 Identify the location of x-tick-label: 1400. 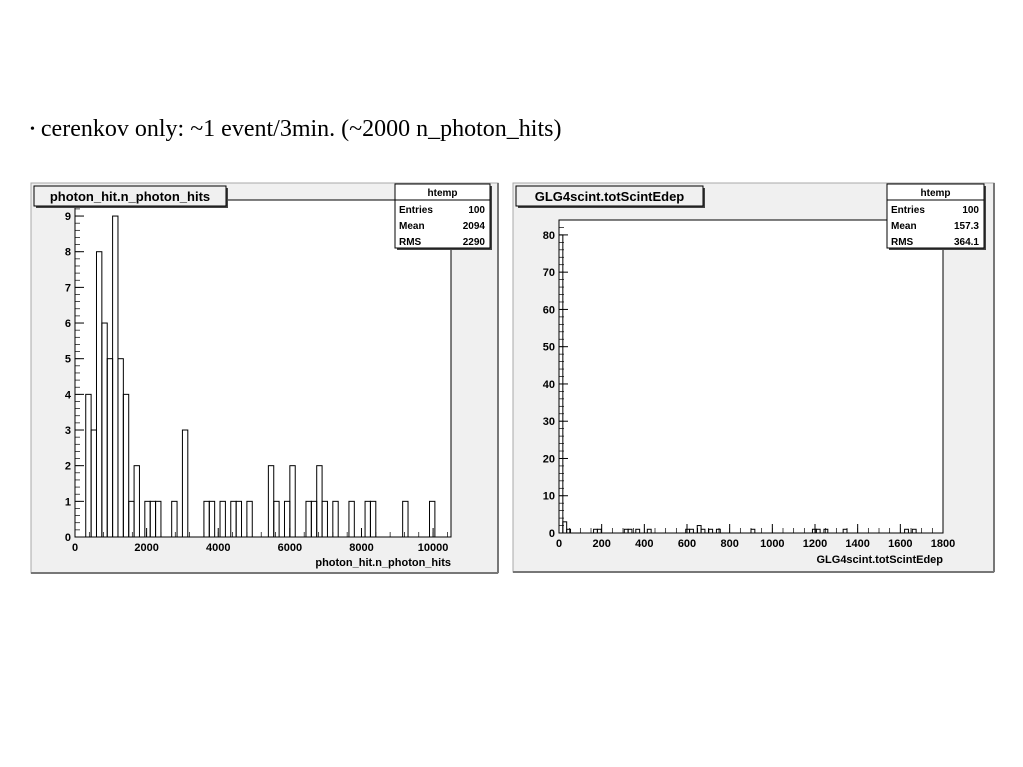
(857, 544).